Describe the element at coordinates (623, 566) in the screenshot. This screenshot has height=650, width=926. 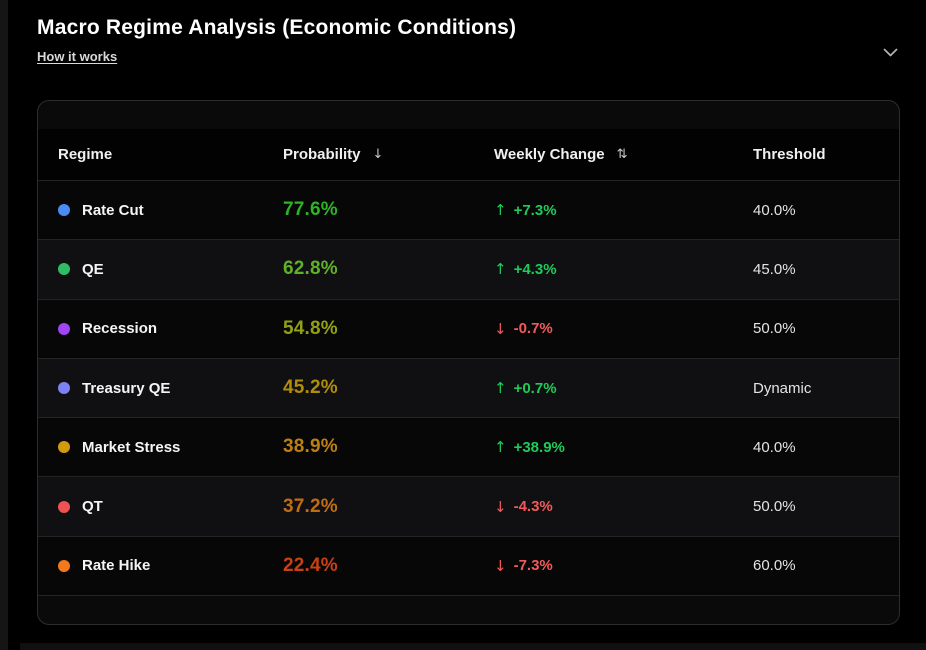
I see `weekly-change-cell: ↓ -7.3%` at that location.